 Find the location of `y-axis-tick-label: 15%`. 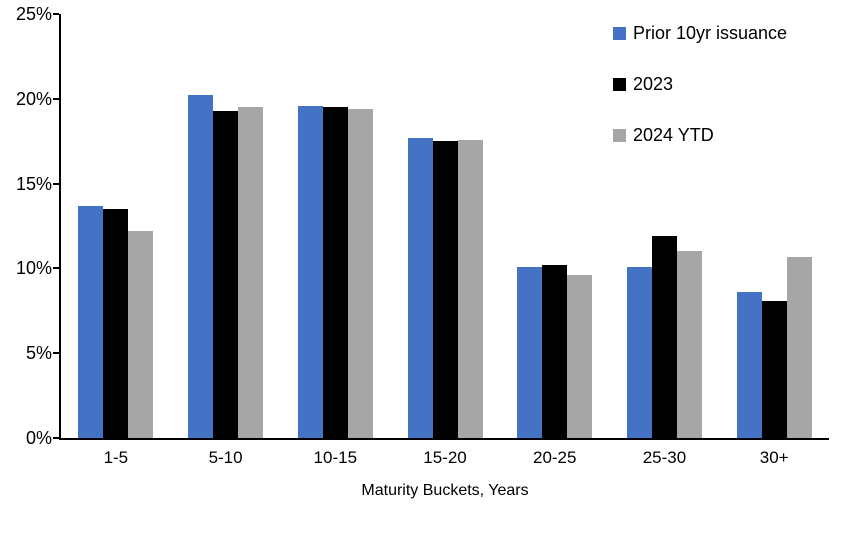

y-axis-tick-label: 15% is located at coordinates (33, 183).